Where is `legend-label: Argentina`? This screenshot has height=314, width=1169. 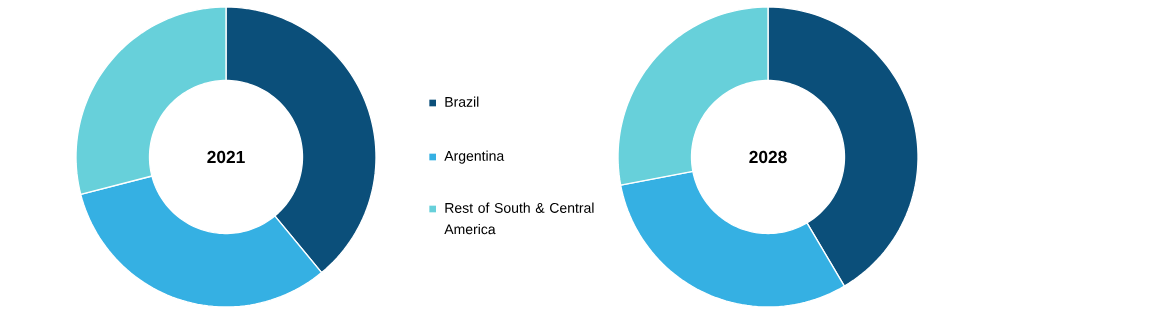 legend-label: Argentina is located at coordinates (474, 157).